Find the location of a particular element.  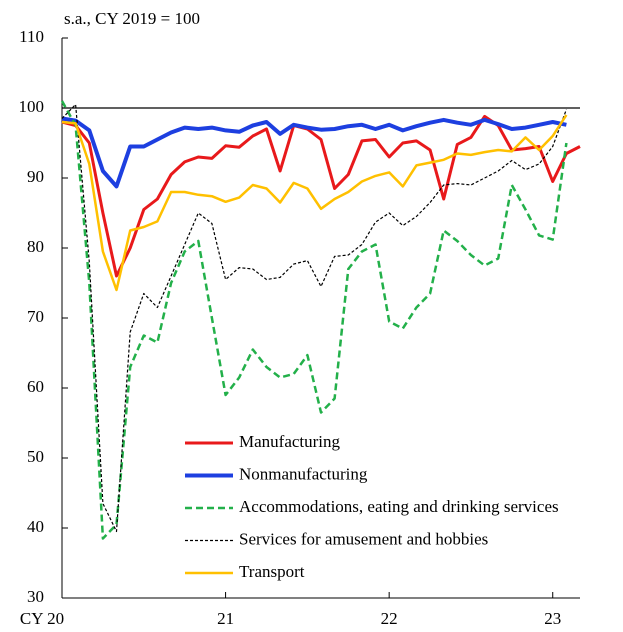

legend-label: Manufacturing is located at coordinates (290, 441).